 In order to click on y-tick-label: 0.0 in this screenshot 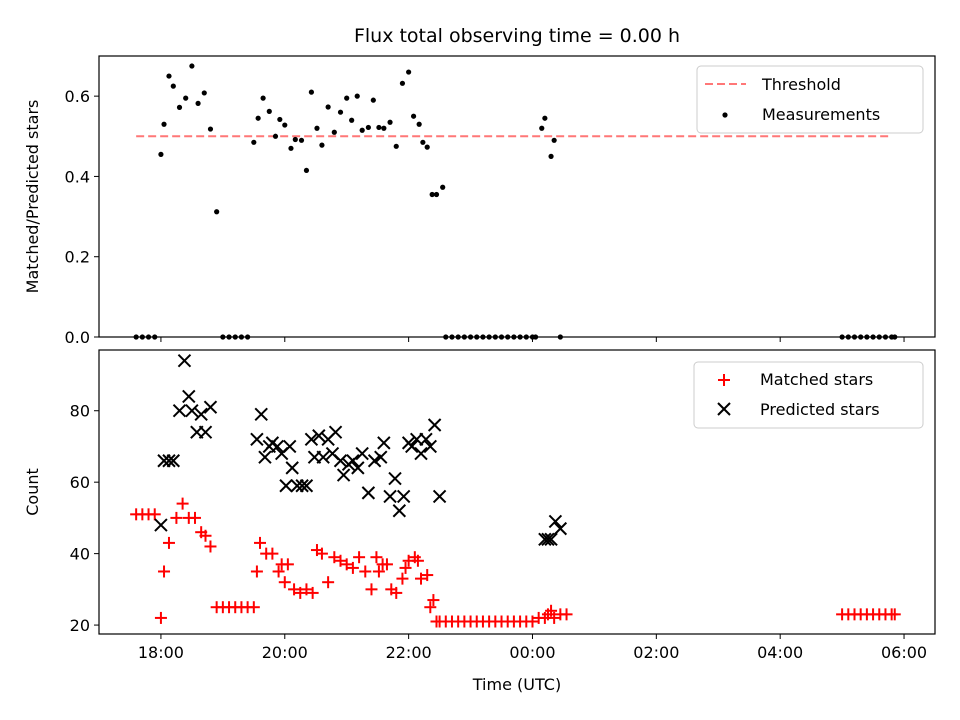, I will do `click(77, 337)`.